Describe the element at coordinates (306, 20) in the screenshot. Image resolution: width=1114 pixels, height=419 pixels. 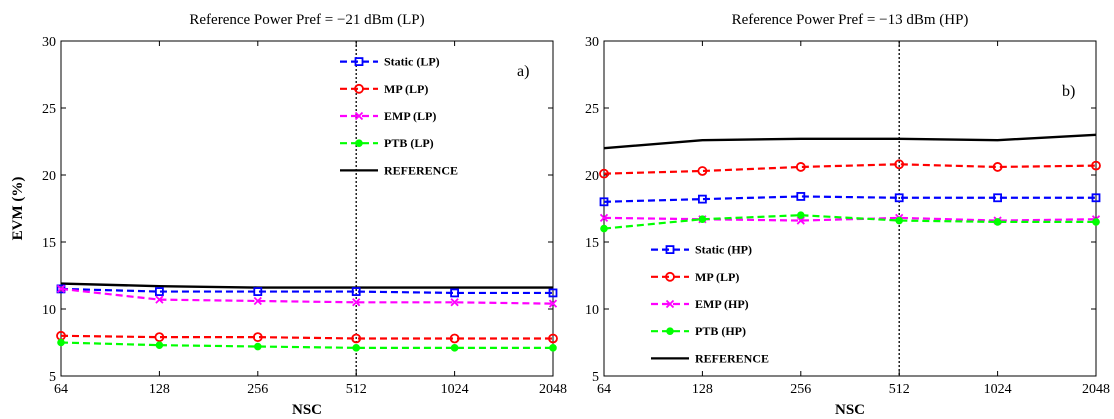
I see `chart-title: Reference Power Pref = −21 dBm (LP)` at that location.